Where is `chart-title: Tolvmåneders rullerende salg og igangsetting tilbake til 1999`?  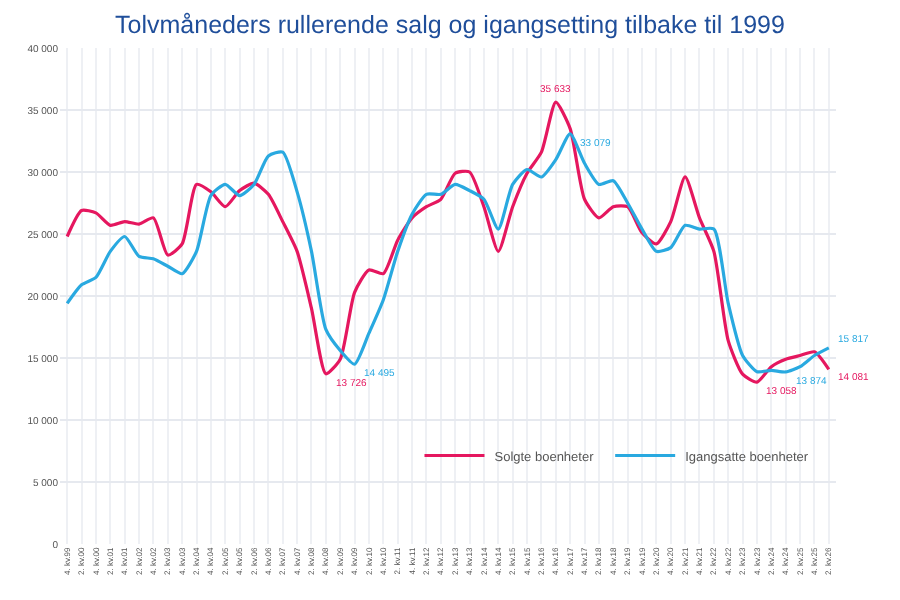 chart-title: Tolvmåneders rullerende salg og igangsetting tilbake til 1999 is located at coordinates (450, 24).